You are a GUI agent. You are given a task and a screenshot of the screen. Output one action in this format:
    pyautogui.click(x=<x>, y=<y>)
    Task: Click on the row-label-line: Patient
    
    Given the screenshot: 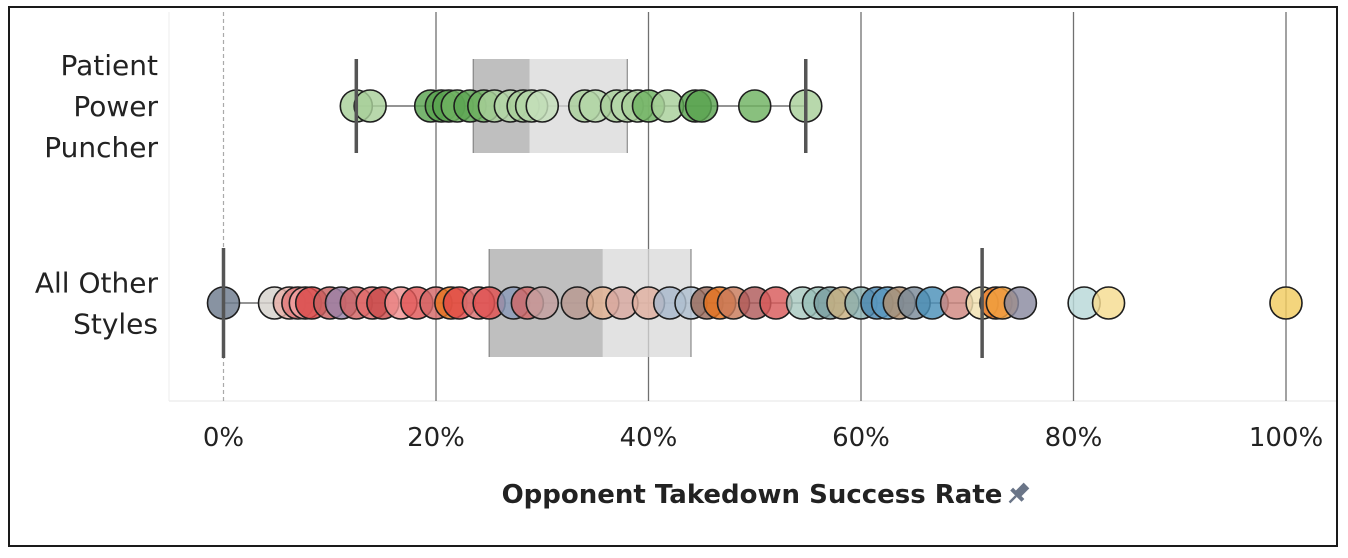 What is the action you would take?
    pyautogui.click(x=110, y=65)
    